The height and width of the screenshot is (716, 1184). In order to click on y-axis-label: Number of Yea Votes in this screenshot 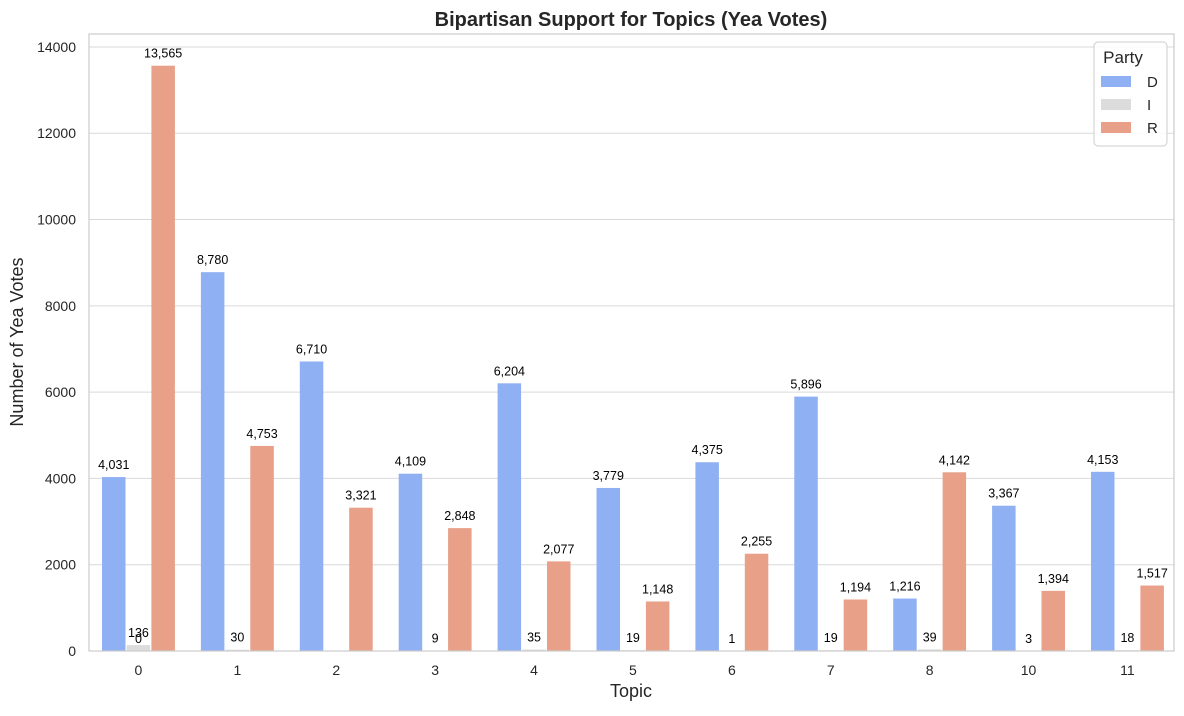, I will do `click(17, 341)`.